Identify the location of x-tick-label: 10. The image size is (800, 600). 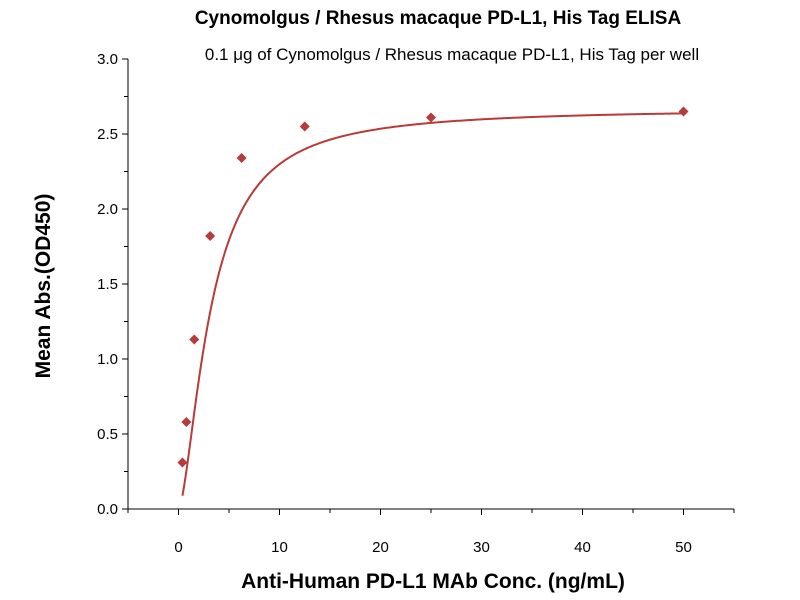
(279, 547).